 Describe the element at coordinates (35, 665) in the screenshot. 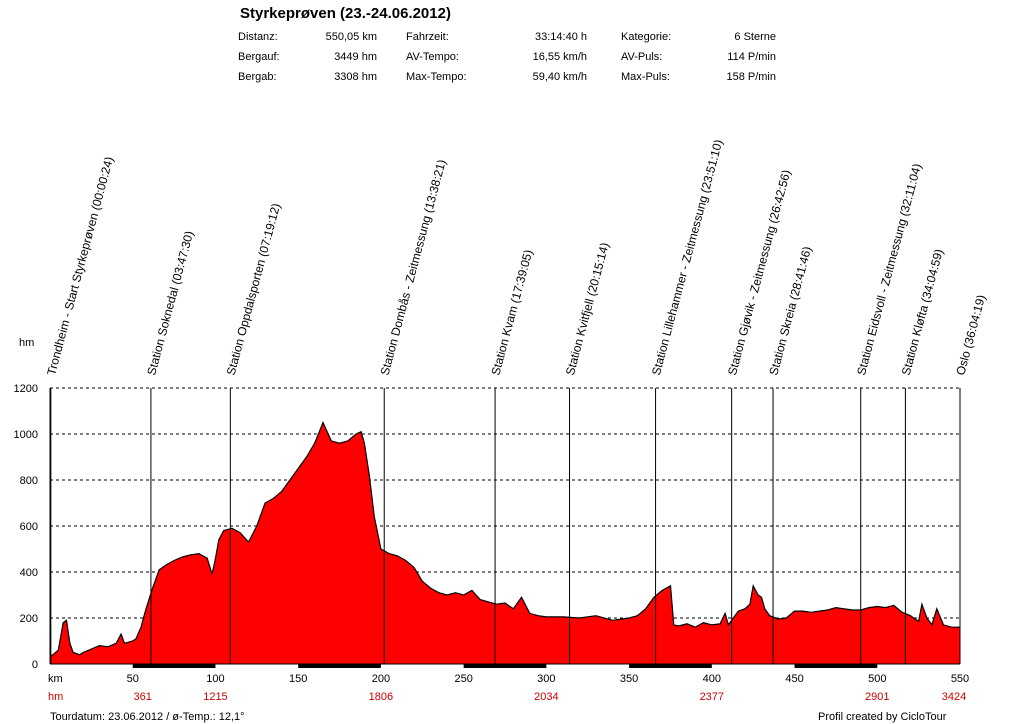

I see `y-tick-label-0: 0` at that location.